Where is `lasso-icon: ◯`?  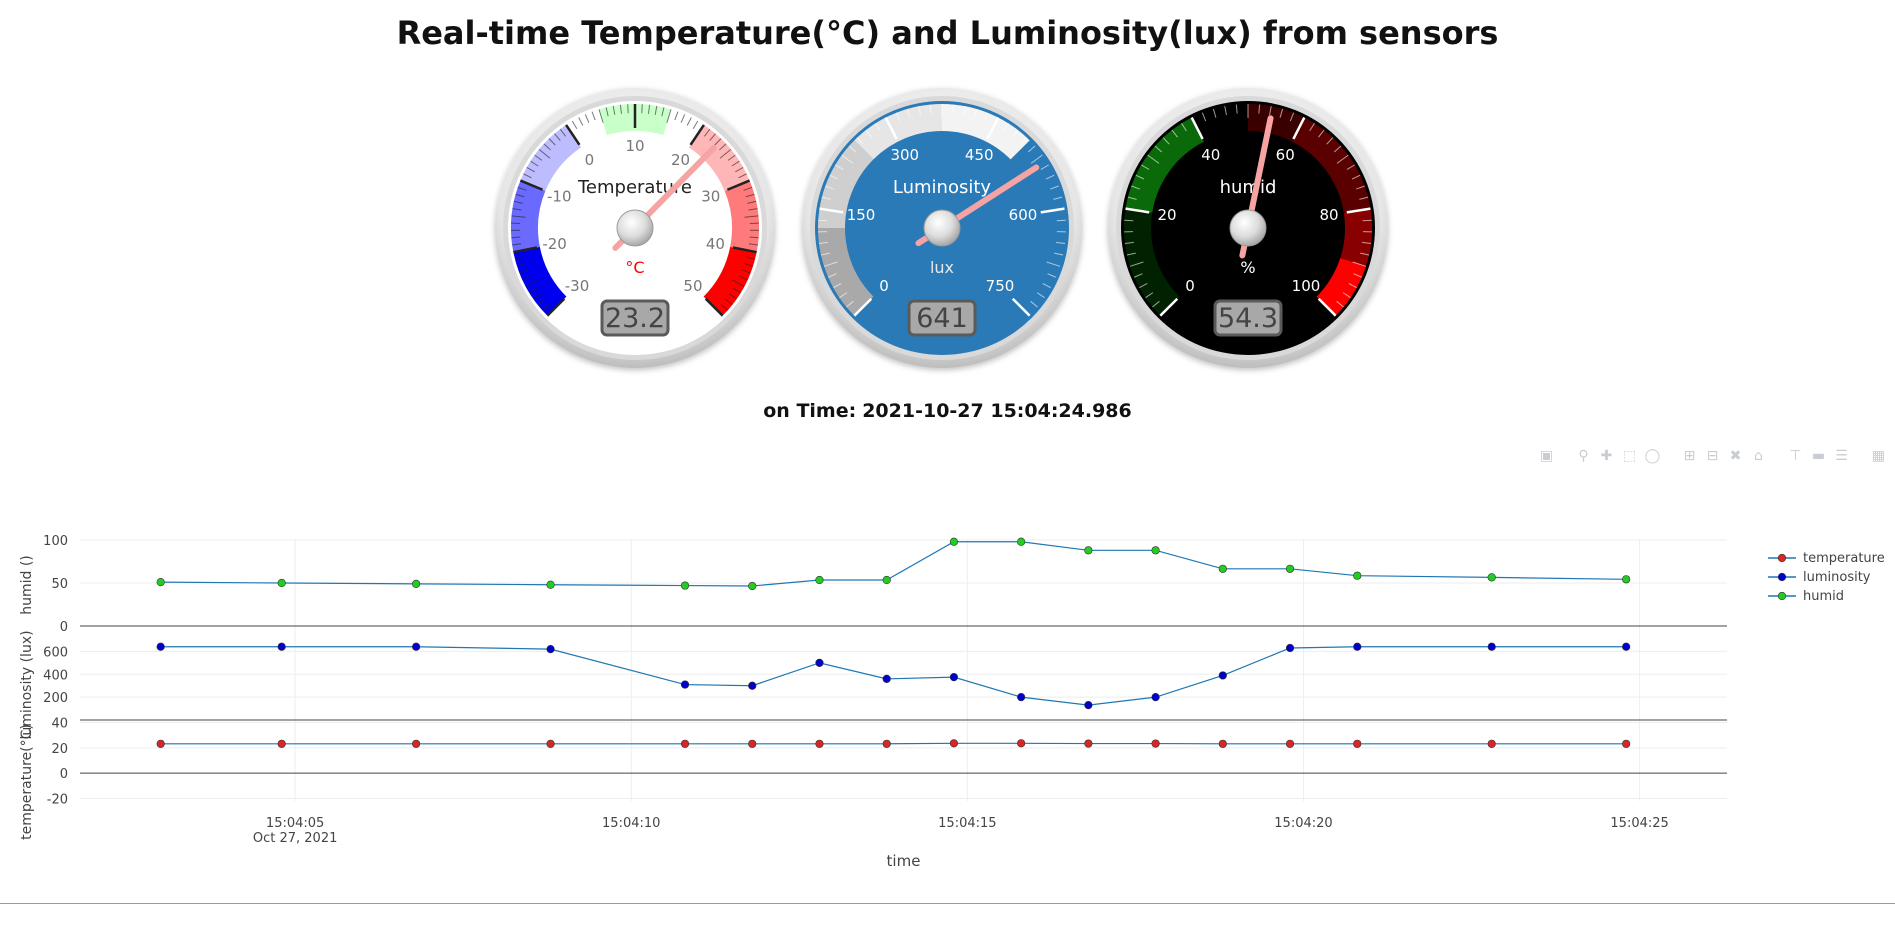 lasso-icon: ◯ is located at coordinates (1652, 456).